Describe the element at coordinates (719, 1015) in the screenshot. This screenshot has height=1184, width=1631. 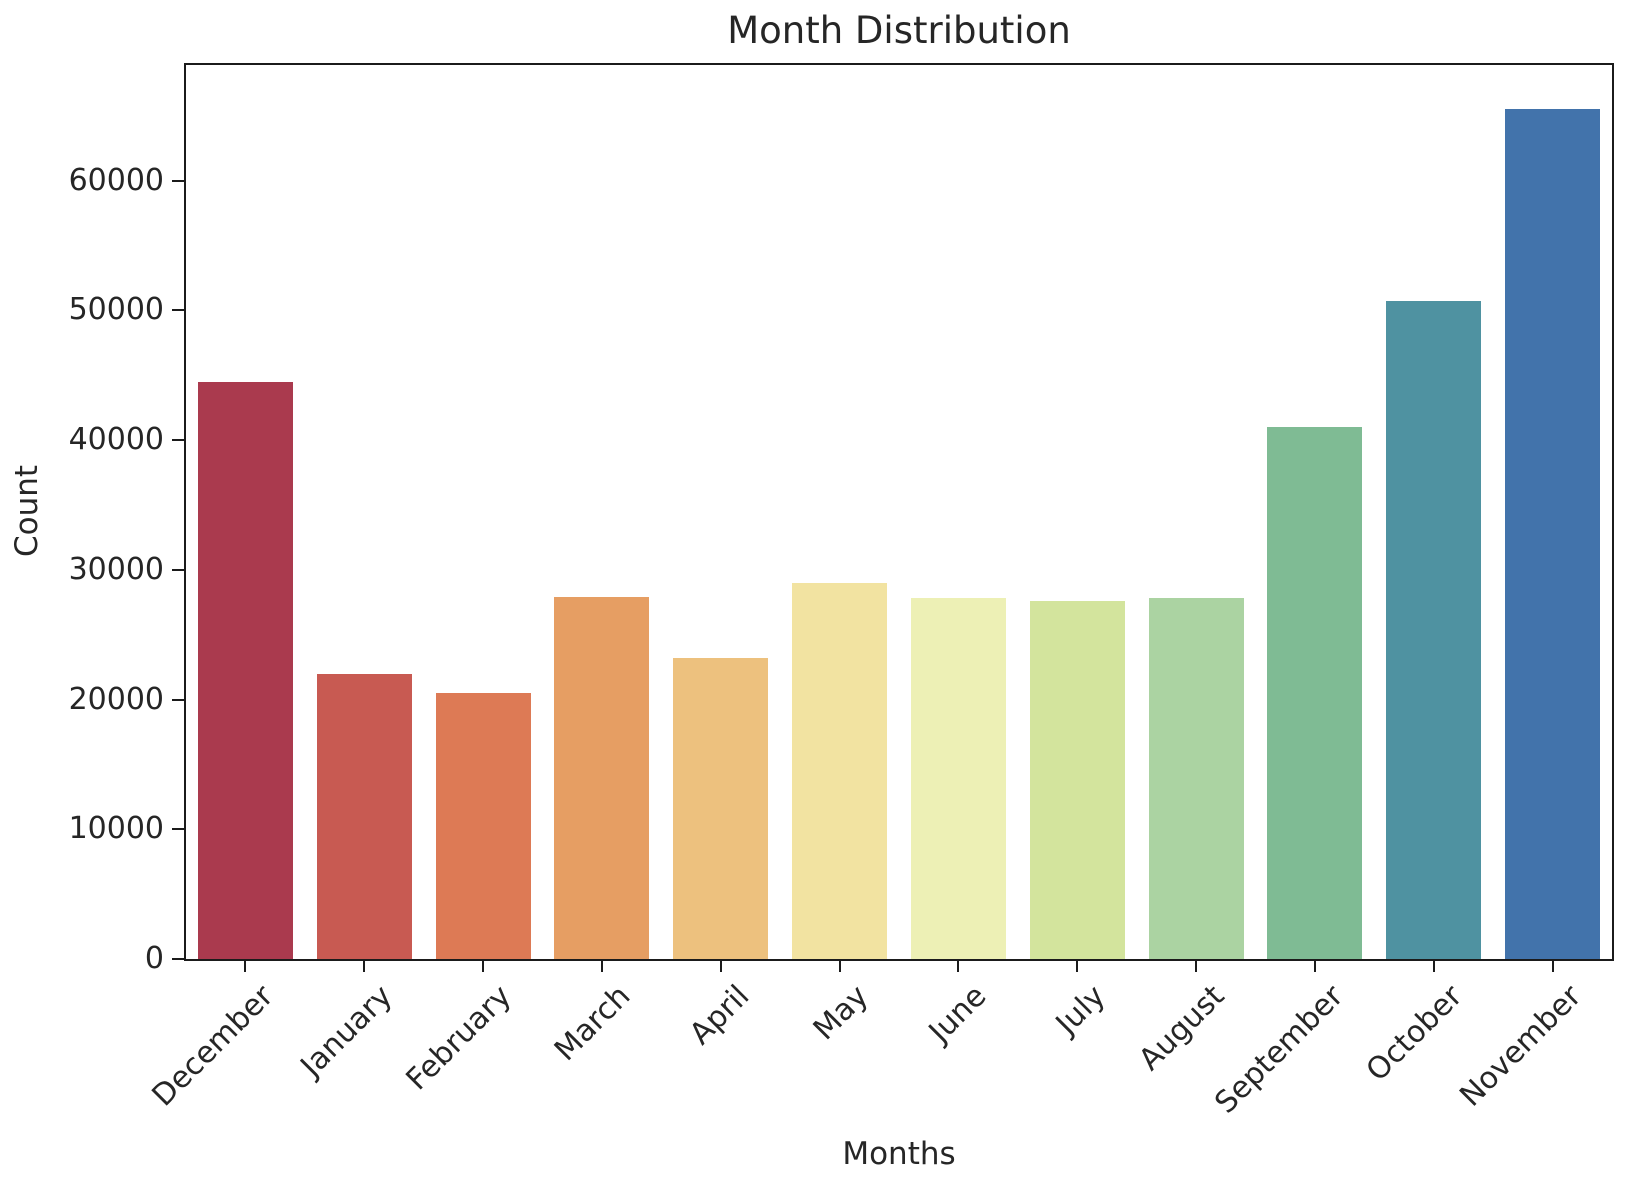
I see `x-tick-label-april: April` at that location.